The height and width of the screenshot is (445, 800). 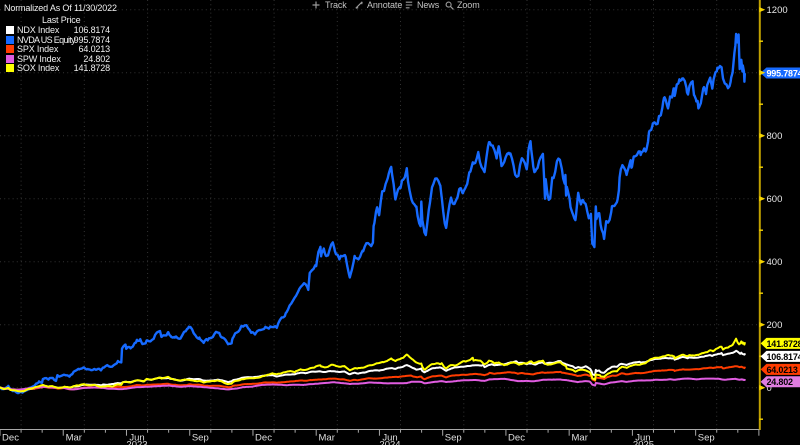 What do you see at coordinates (136, 442) in the screenshot?
I see `svg-text: 2023` at bounding box center [136, 442].